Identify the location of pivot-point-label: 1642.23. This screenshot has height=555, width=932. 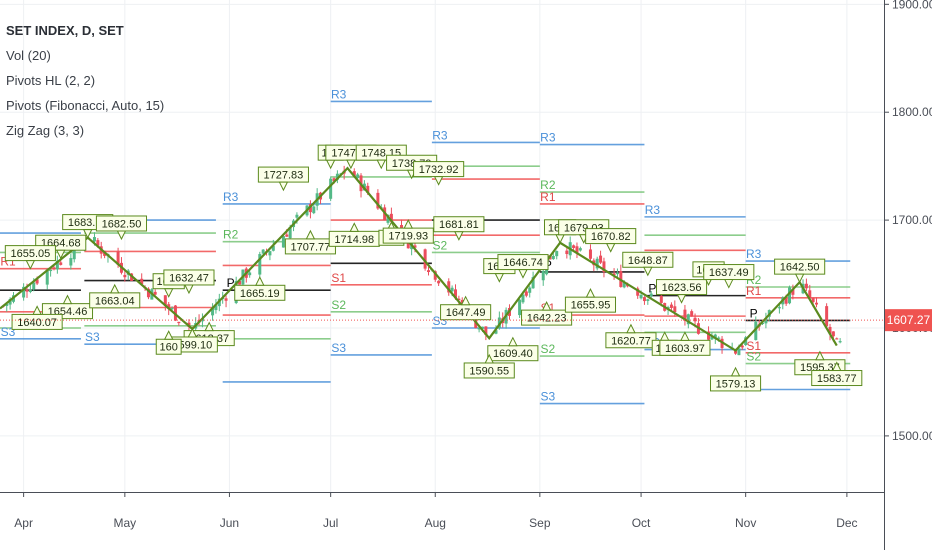
(547, 313).